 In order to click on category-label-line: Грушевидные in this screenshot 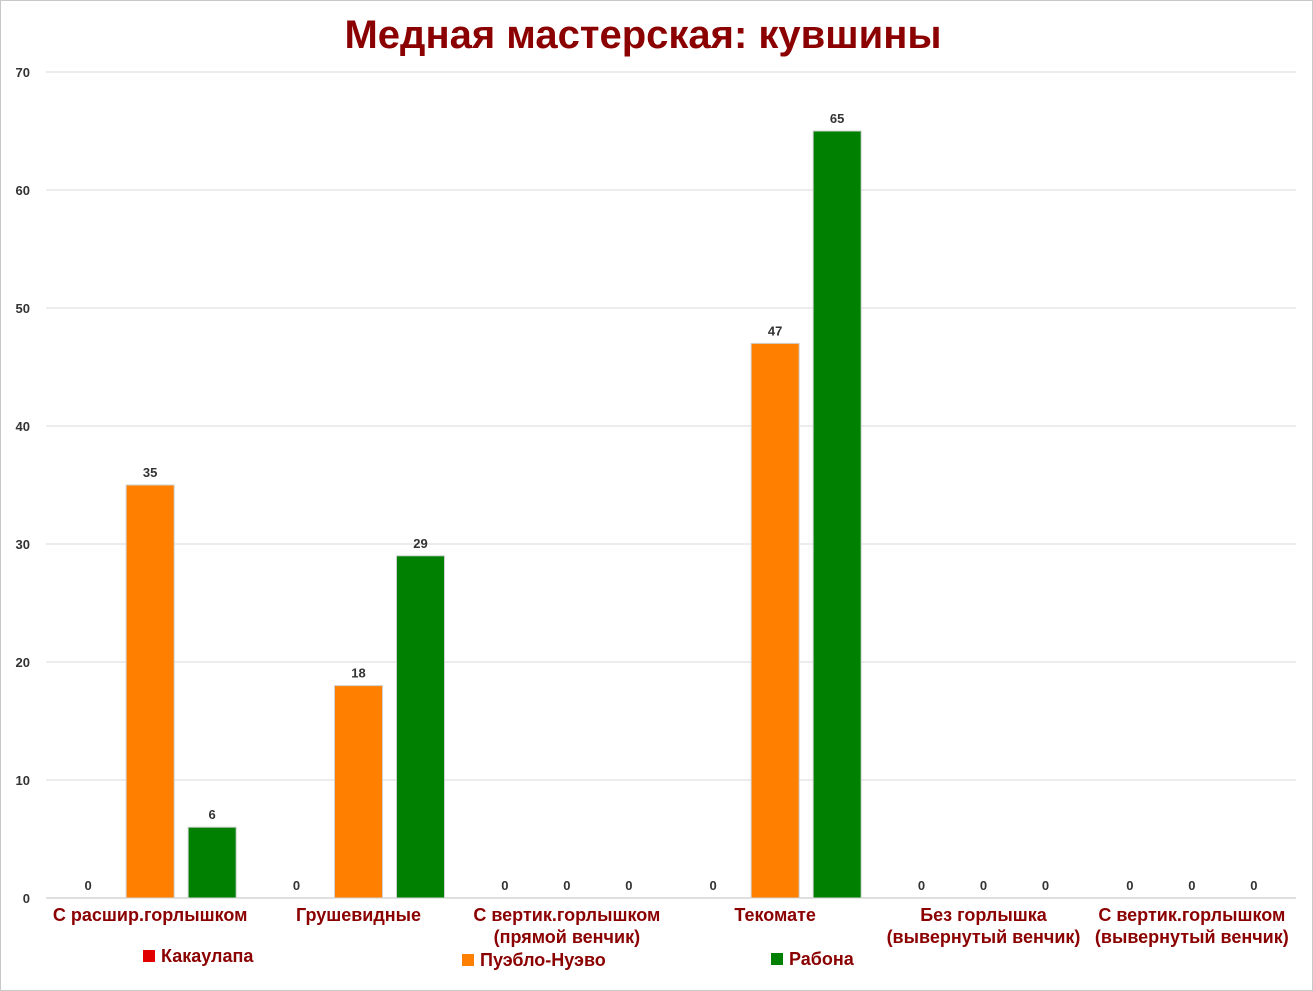, I will do `click(358, 915)`.